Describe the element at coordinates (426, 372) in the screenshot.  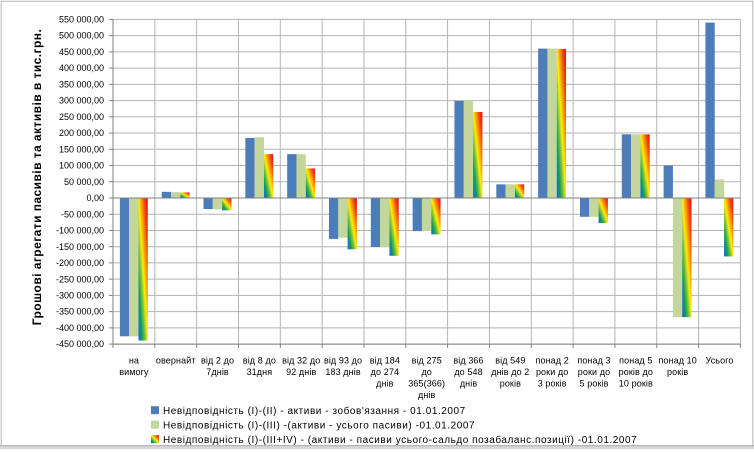
I see `svg-text: до` at that location.